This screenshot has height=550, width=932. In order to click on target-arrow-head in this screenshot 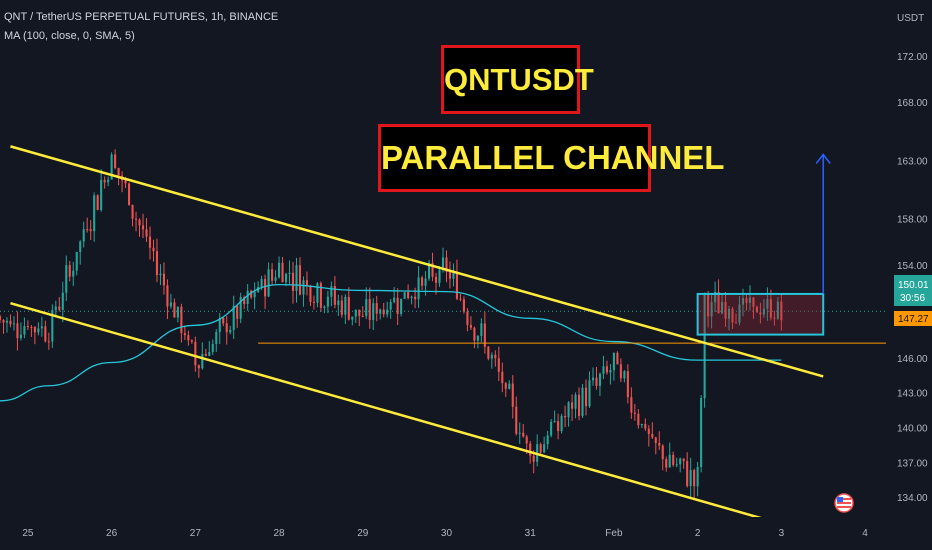, I will do `click(823, 158)`.